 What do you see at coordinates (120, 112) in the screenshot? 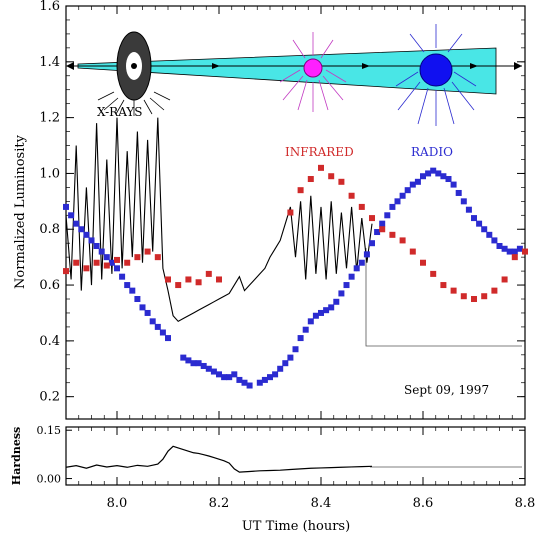
I see `xrays-label: X-RAYS` at bounding box center [120, 112].